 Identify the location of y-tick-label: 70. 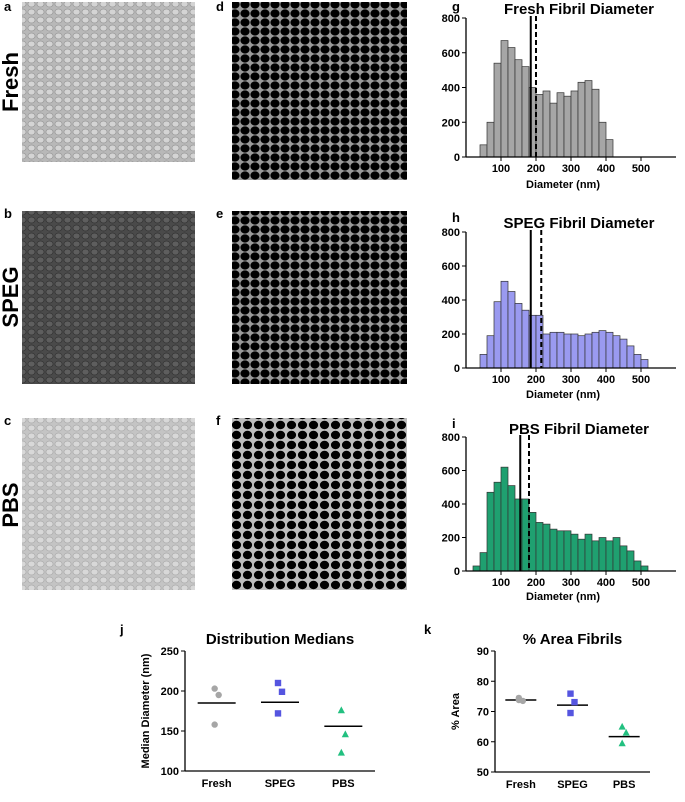
(483, 713).